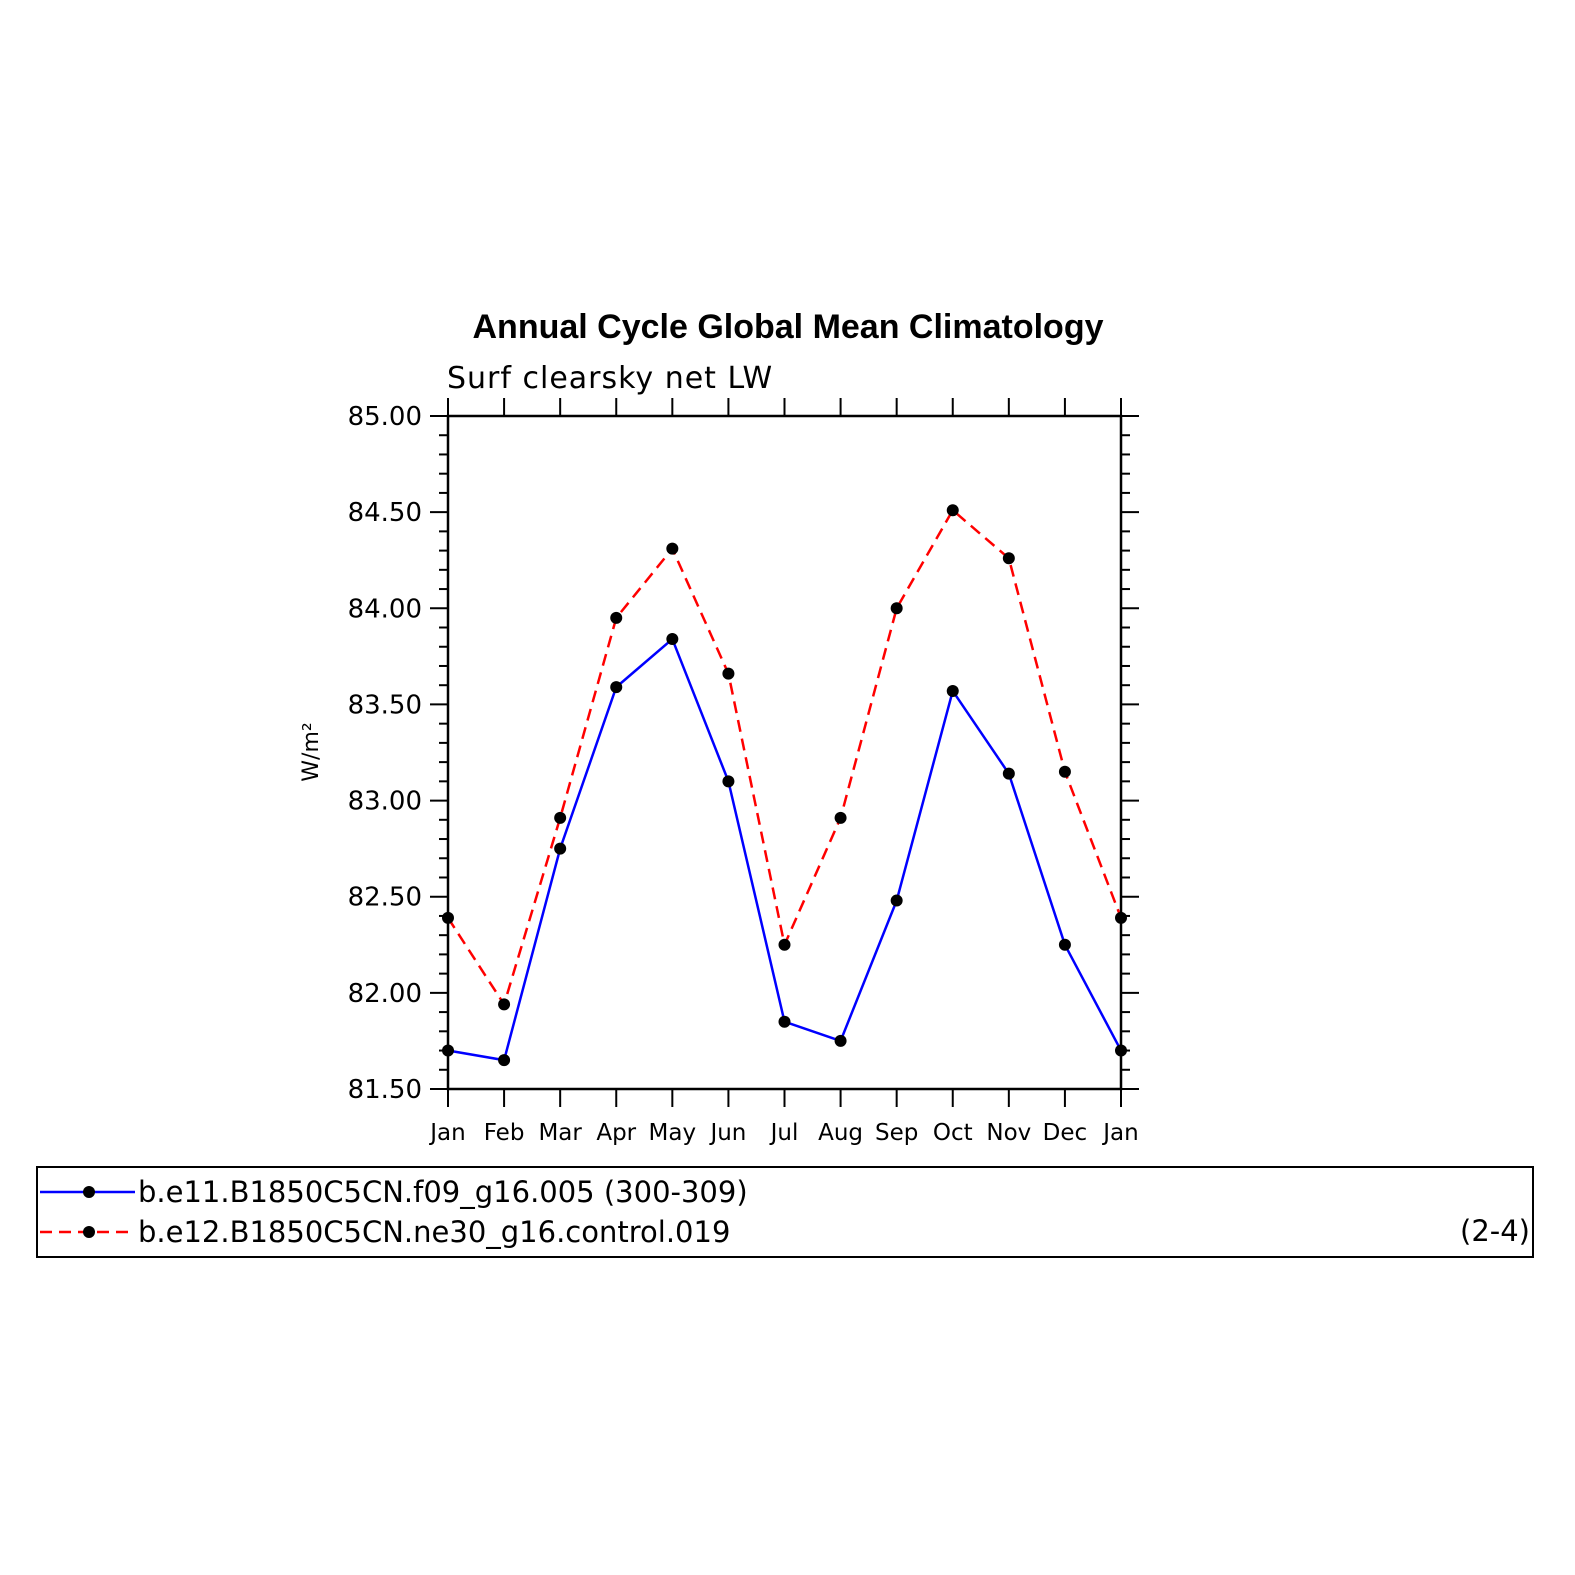  Describe the element at coordinates (785, 1212) in the screenshot. I see `legend-box` at that location.